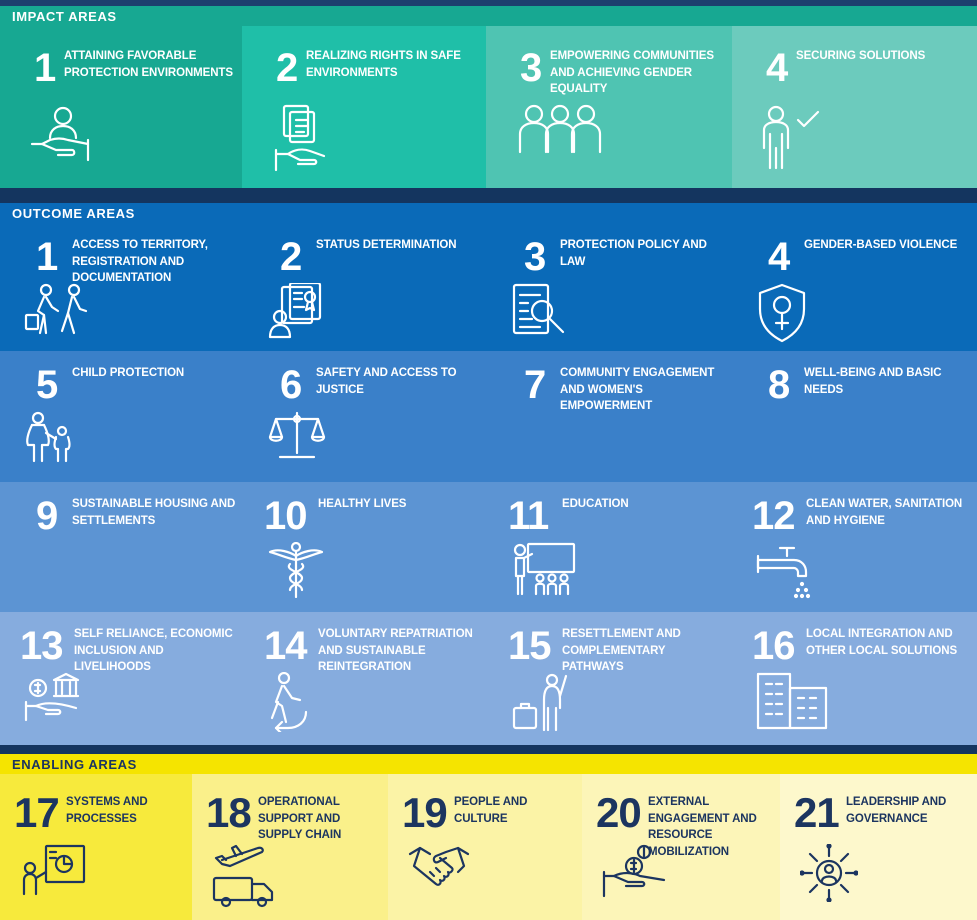 This screenshot has width=977, height=920. What do you see at coordinates (47, 385) in the screenshot?
I see `area-number: 5` at bounding box center [47, 385].